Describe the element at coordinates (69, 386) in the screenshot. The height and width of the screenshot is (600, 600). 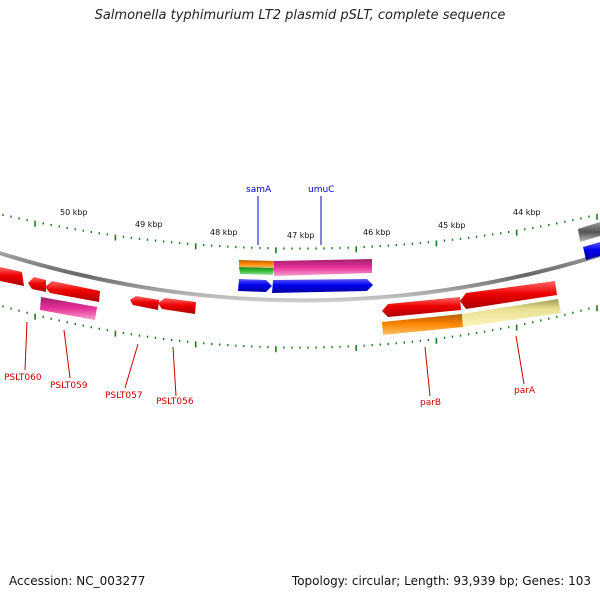
I see `gene-label-PSLT059: PSLT059` at that location.